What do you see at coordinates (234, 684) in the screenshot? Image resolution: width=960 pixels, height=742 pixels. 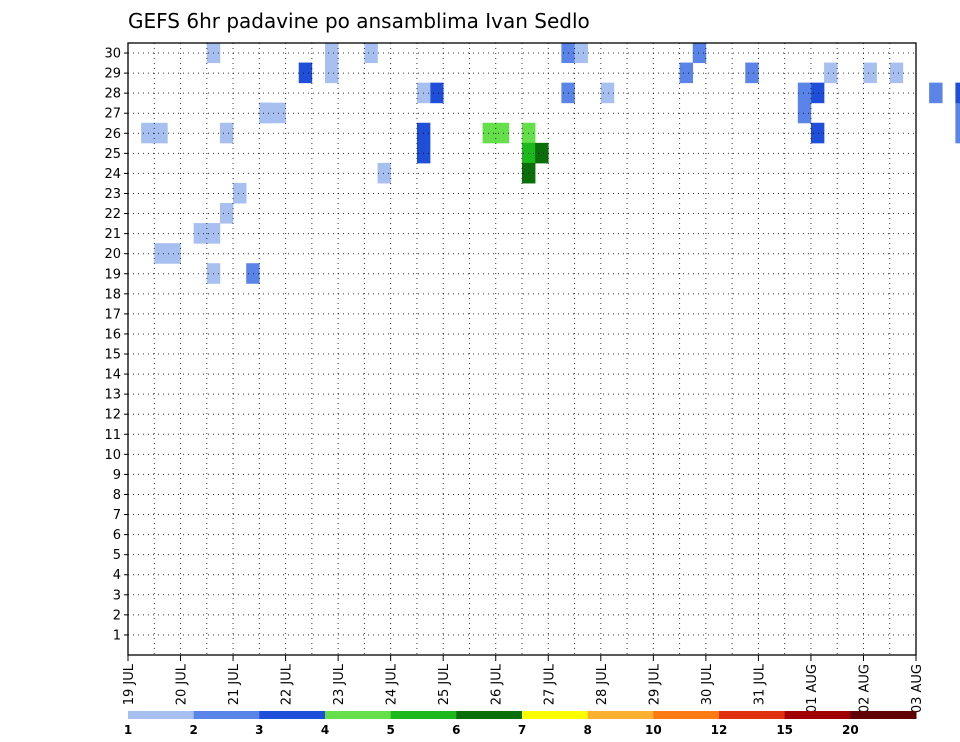 I see `x-tick-label: 21 JUL` at bounding box center [234, 684].